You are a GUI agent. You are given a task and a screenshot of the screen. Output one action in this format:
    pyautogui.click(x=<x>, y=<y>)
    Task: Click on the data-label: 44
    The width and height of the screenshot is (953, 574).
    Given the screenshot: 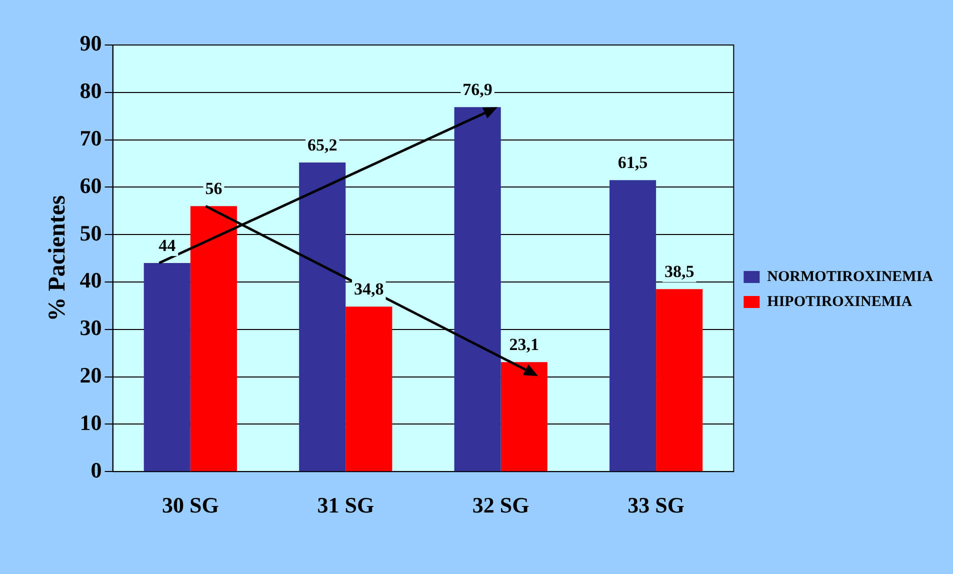 What is the action you would take?
    pyautogui.click(x=167, y=246)
    